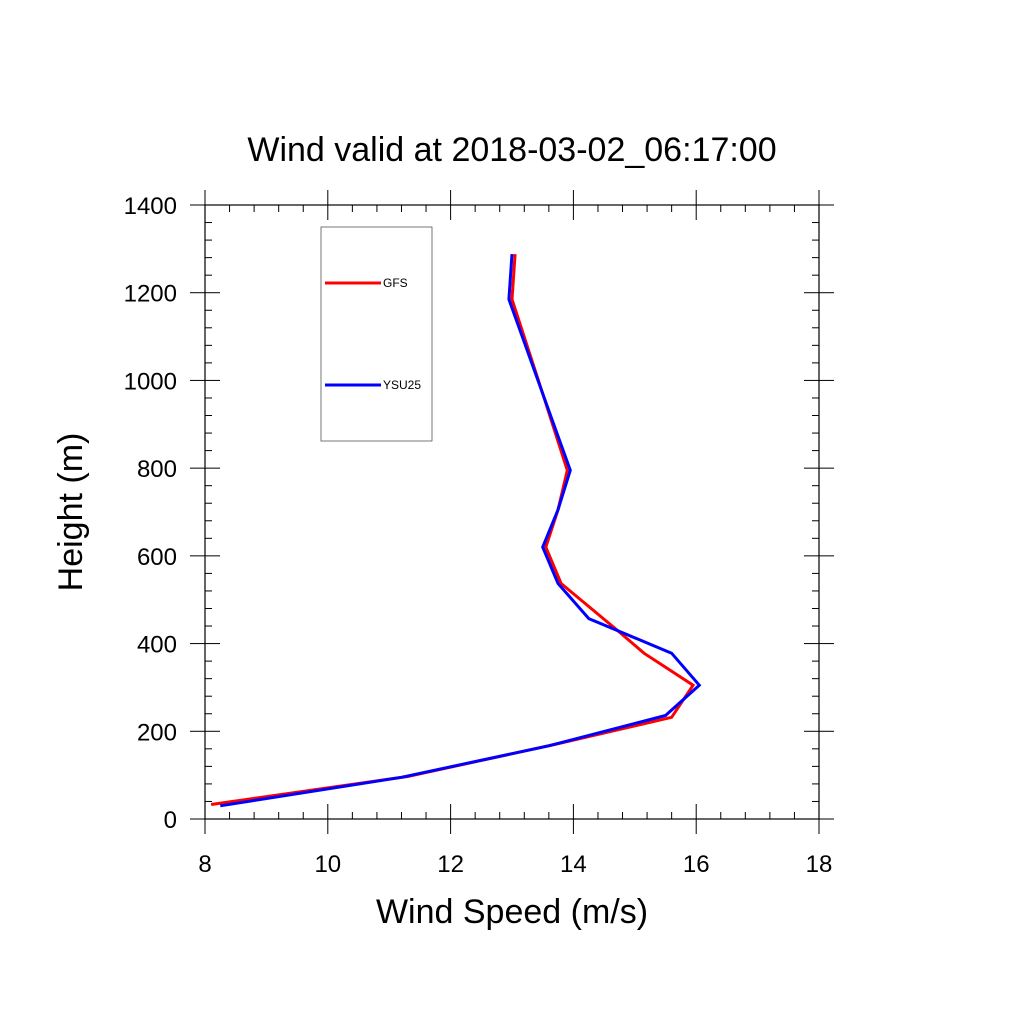 The width and height of the screenshot is (1024, 1024). I want to click on y-tick-label: 1000, so click(150, 381).